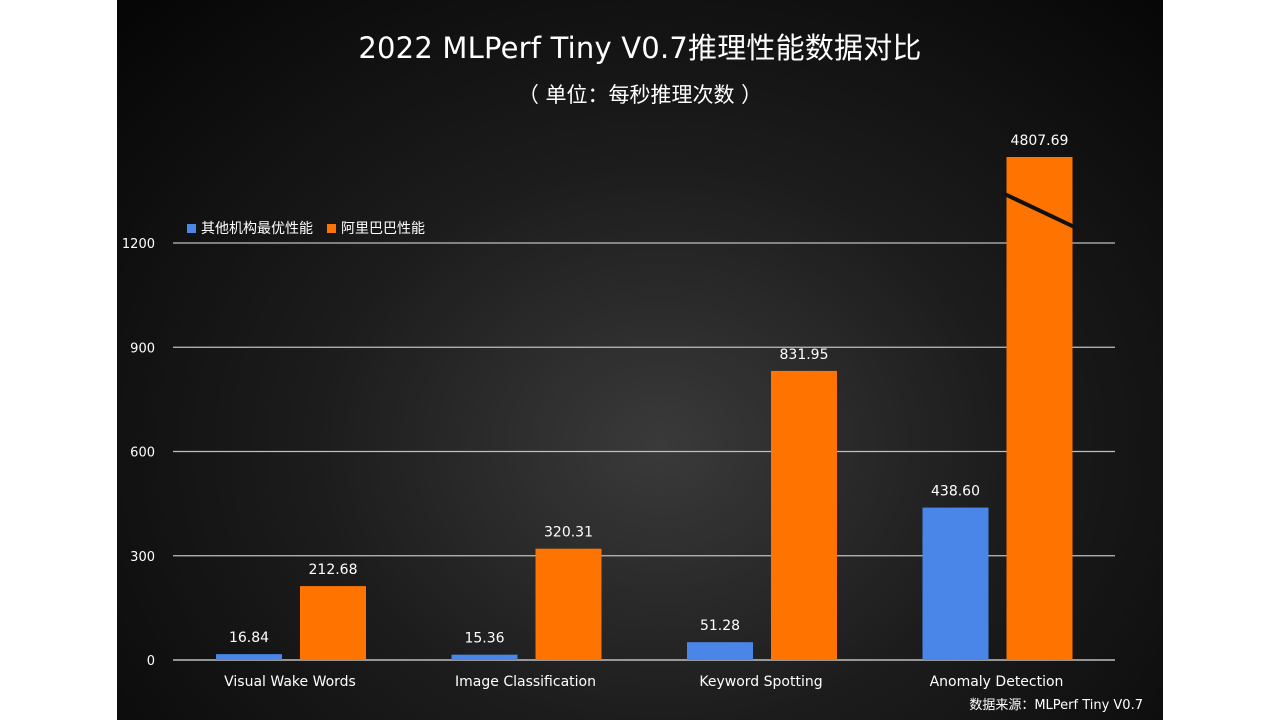 Image resolution: width=1280 pixels, height=720 pixels. I want to click on data-label: 320.31, so click(568, 533).